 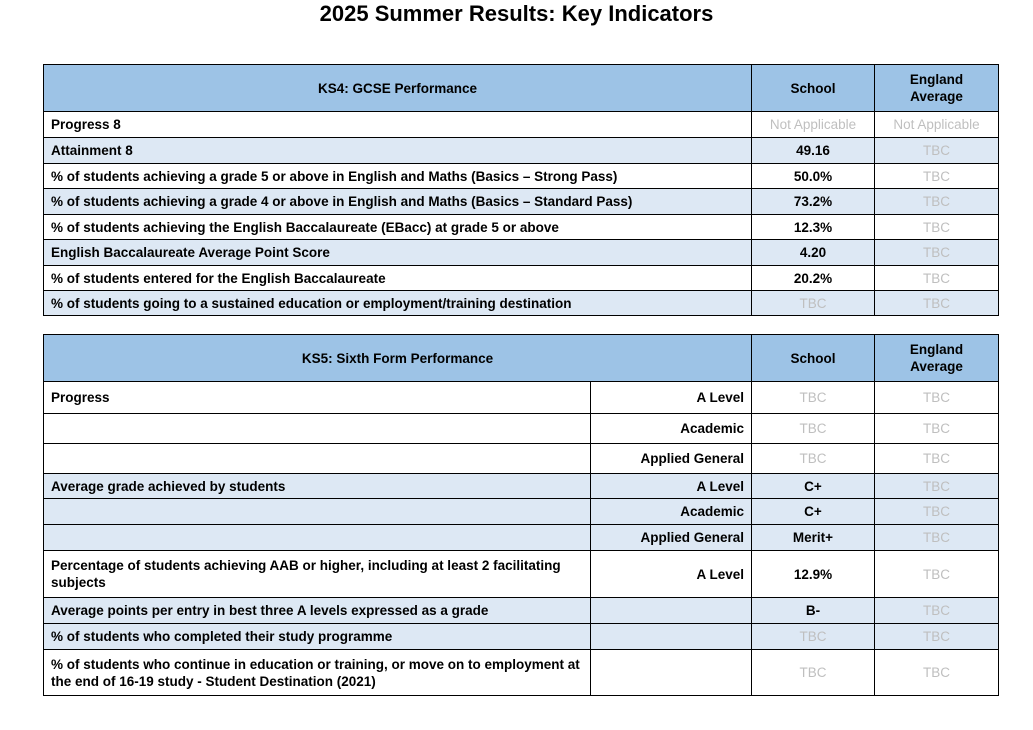 What do you see at coordinates (813, 610) in the screenshot?
I see `school-value: B-` at bounding box center [813, 610].